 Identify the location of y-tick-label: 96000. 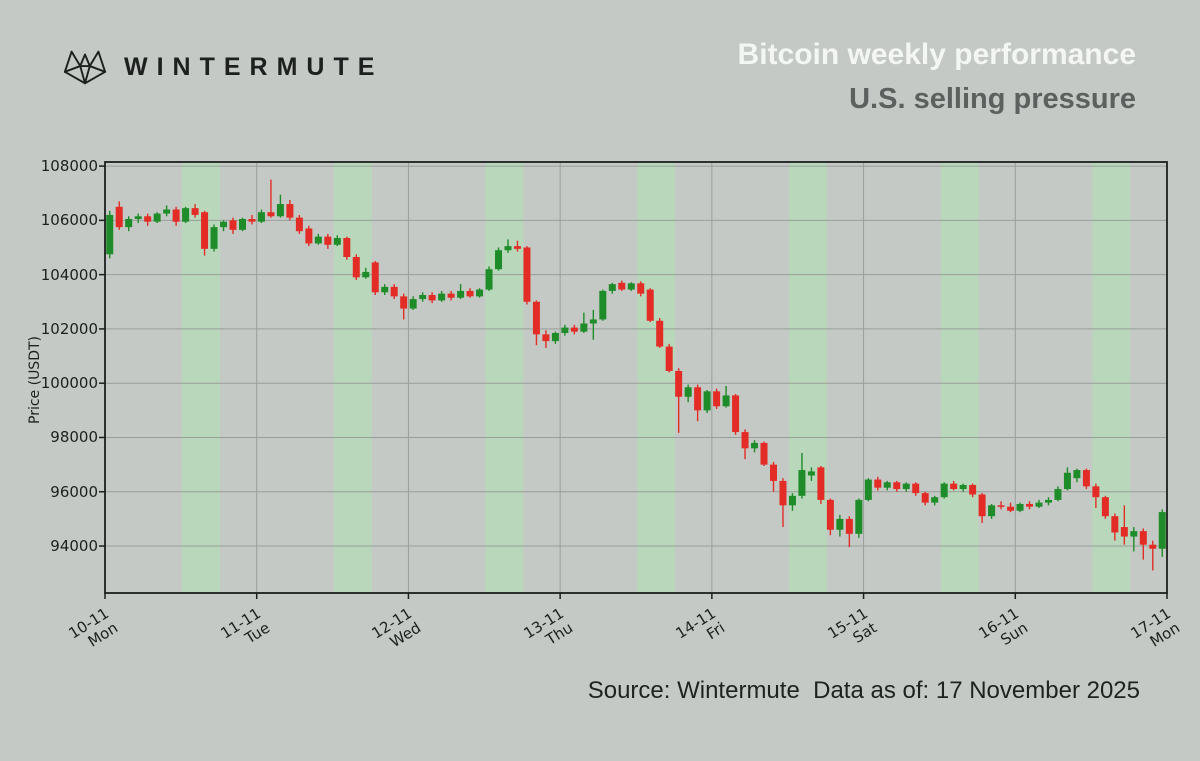
(74, 491).